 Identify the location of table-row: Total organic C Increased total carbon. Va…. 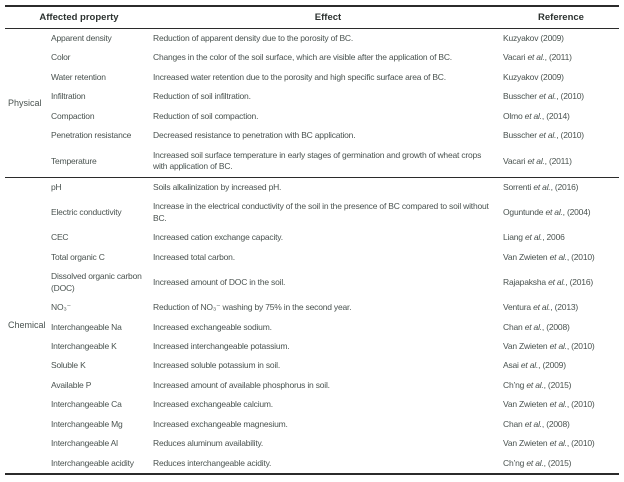
(312, 257).